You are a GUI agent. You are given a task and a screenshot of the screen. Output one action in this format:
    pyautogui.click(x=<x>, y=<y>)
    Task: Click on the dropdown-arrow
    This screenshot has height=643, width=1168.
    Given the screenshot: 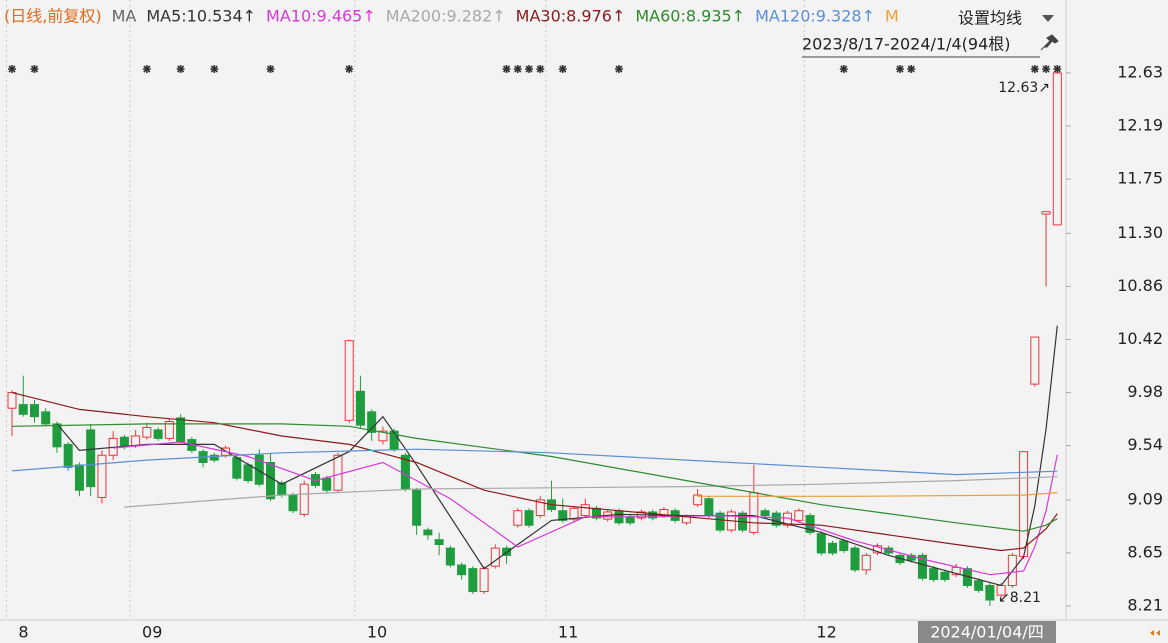 What is the action you would take?
    pyautogui.click(x=1048, y=18)
    